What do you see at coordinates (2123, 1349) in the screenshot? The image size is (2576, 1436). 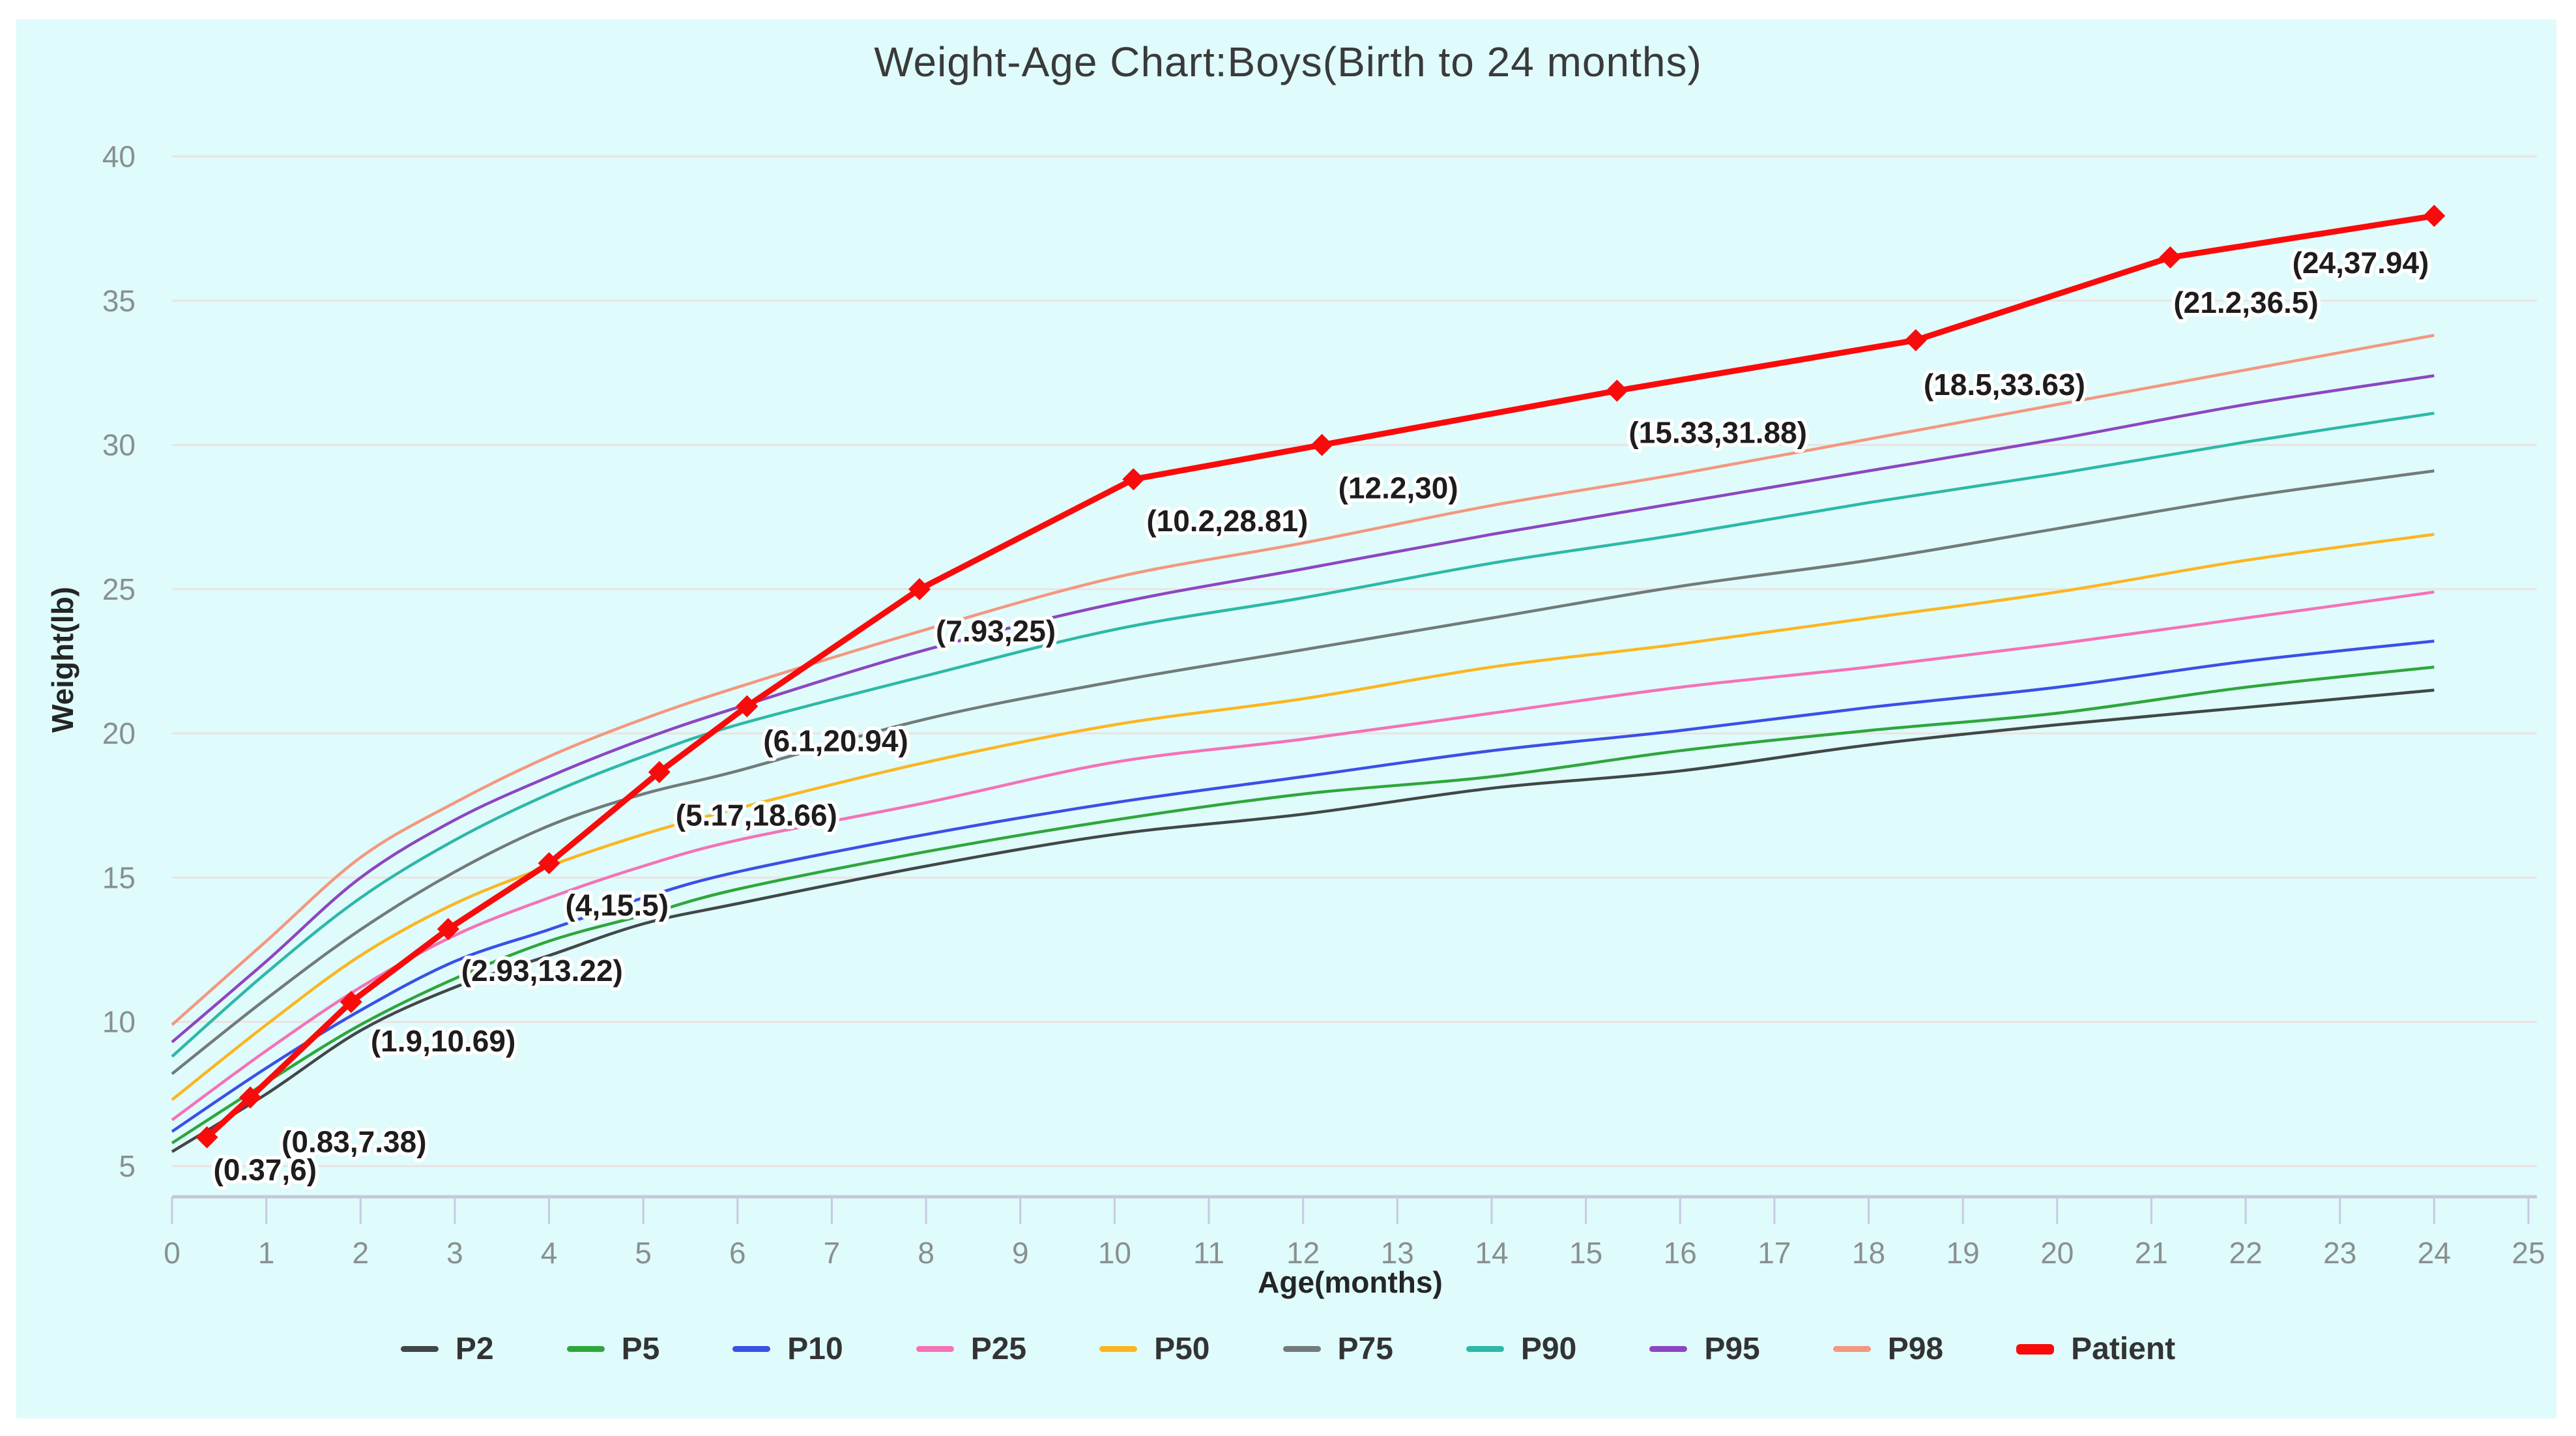 I see `legend-label-patient: Patient` at bounding box center [2123, 1349].